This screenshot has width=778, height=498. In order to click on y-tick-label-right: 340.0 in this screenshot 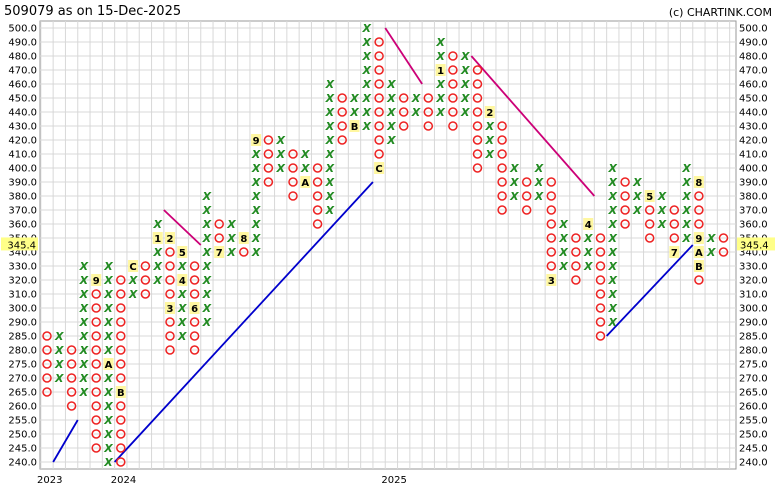, I will do `click(753, 253)`.